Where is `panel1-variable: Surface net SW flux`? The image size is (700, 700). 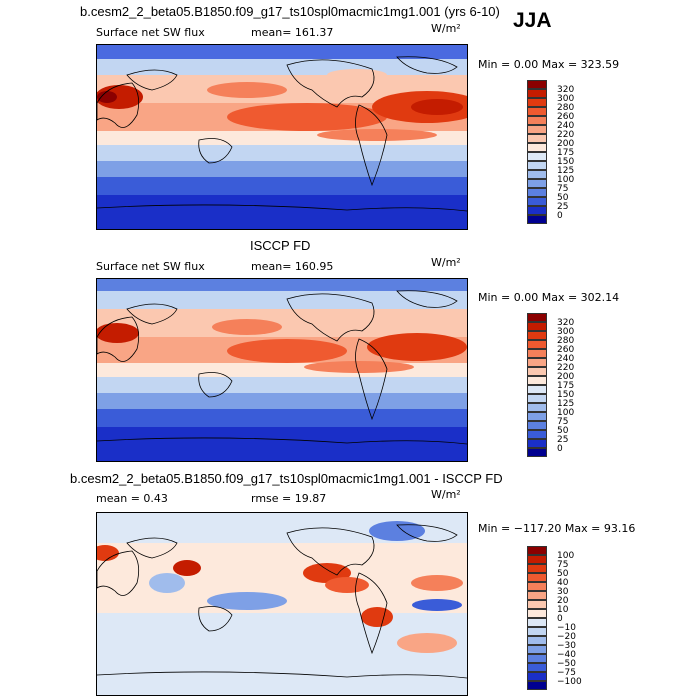 panel1-variable: Surface net SW flux is located at coordinates (150, 32).